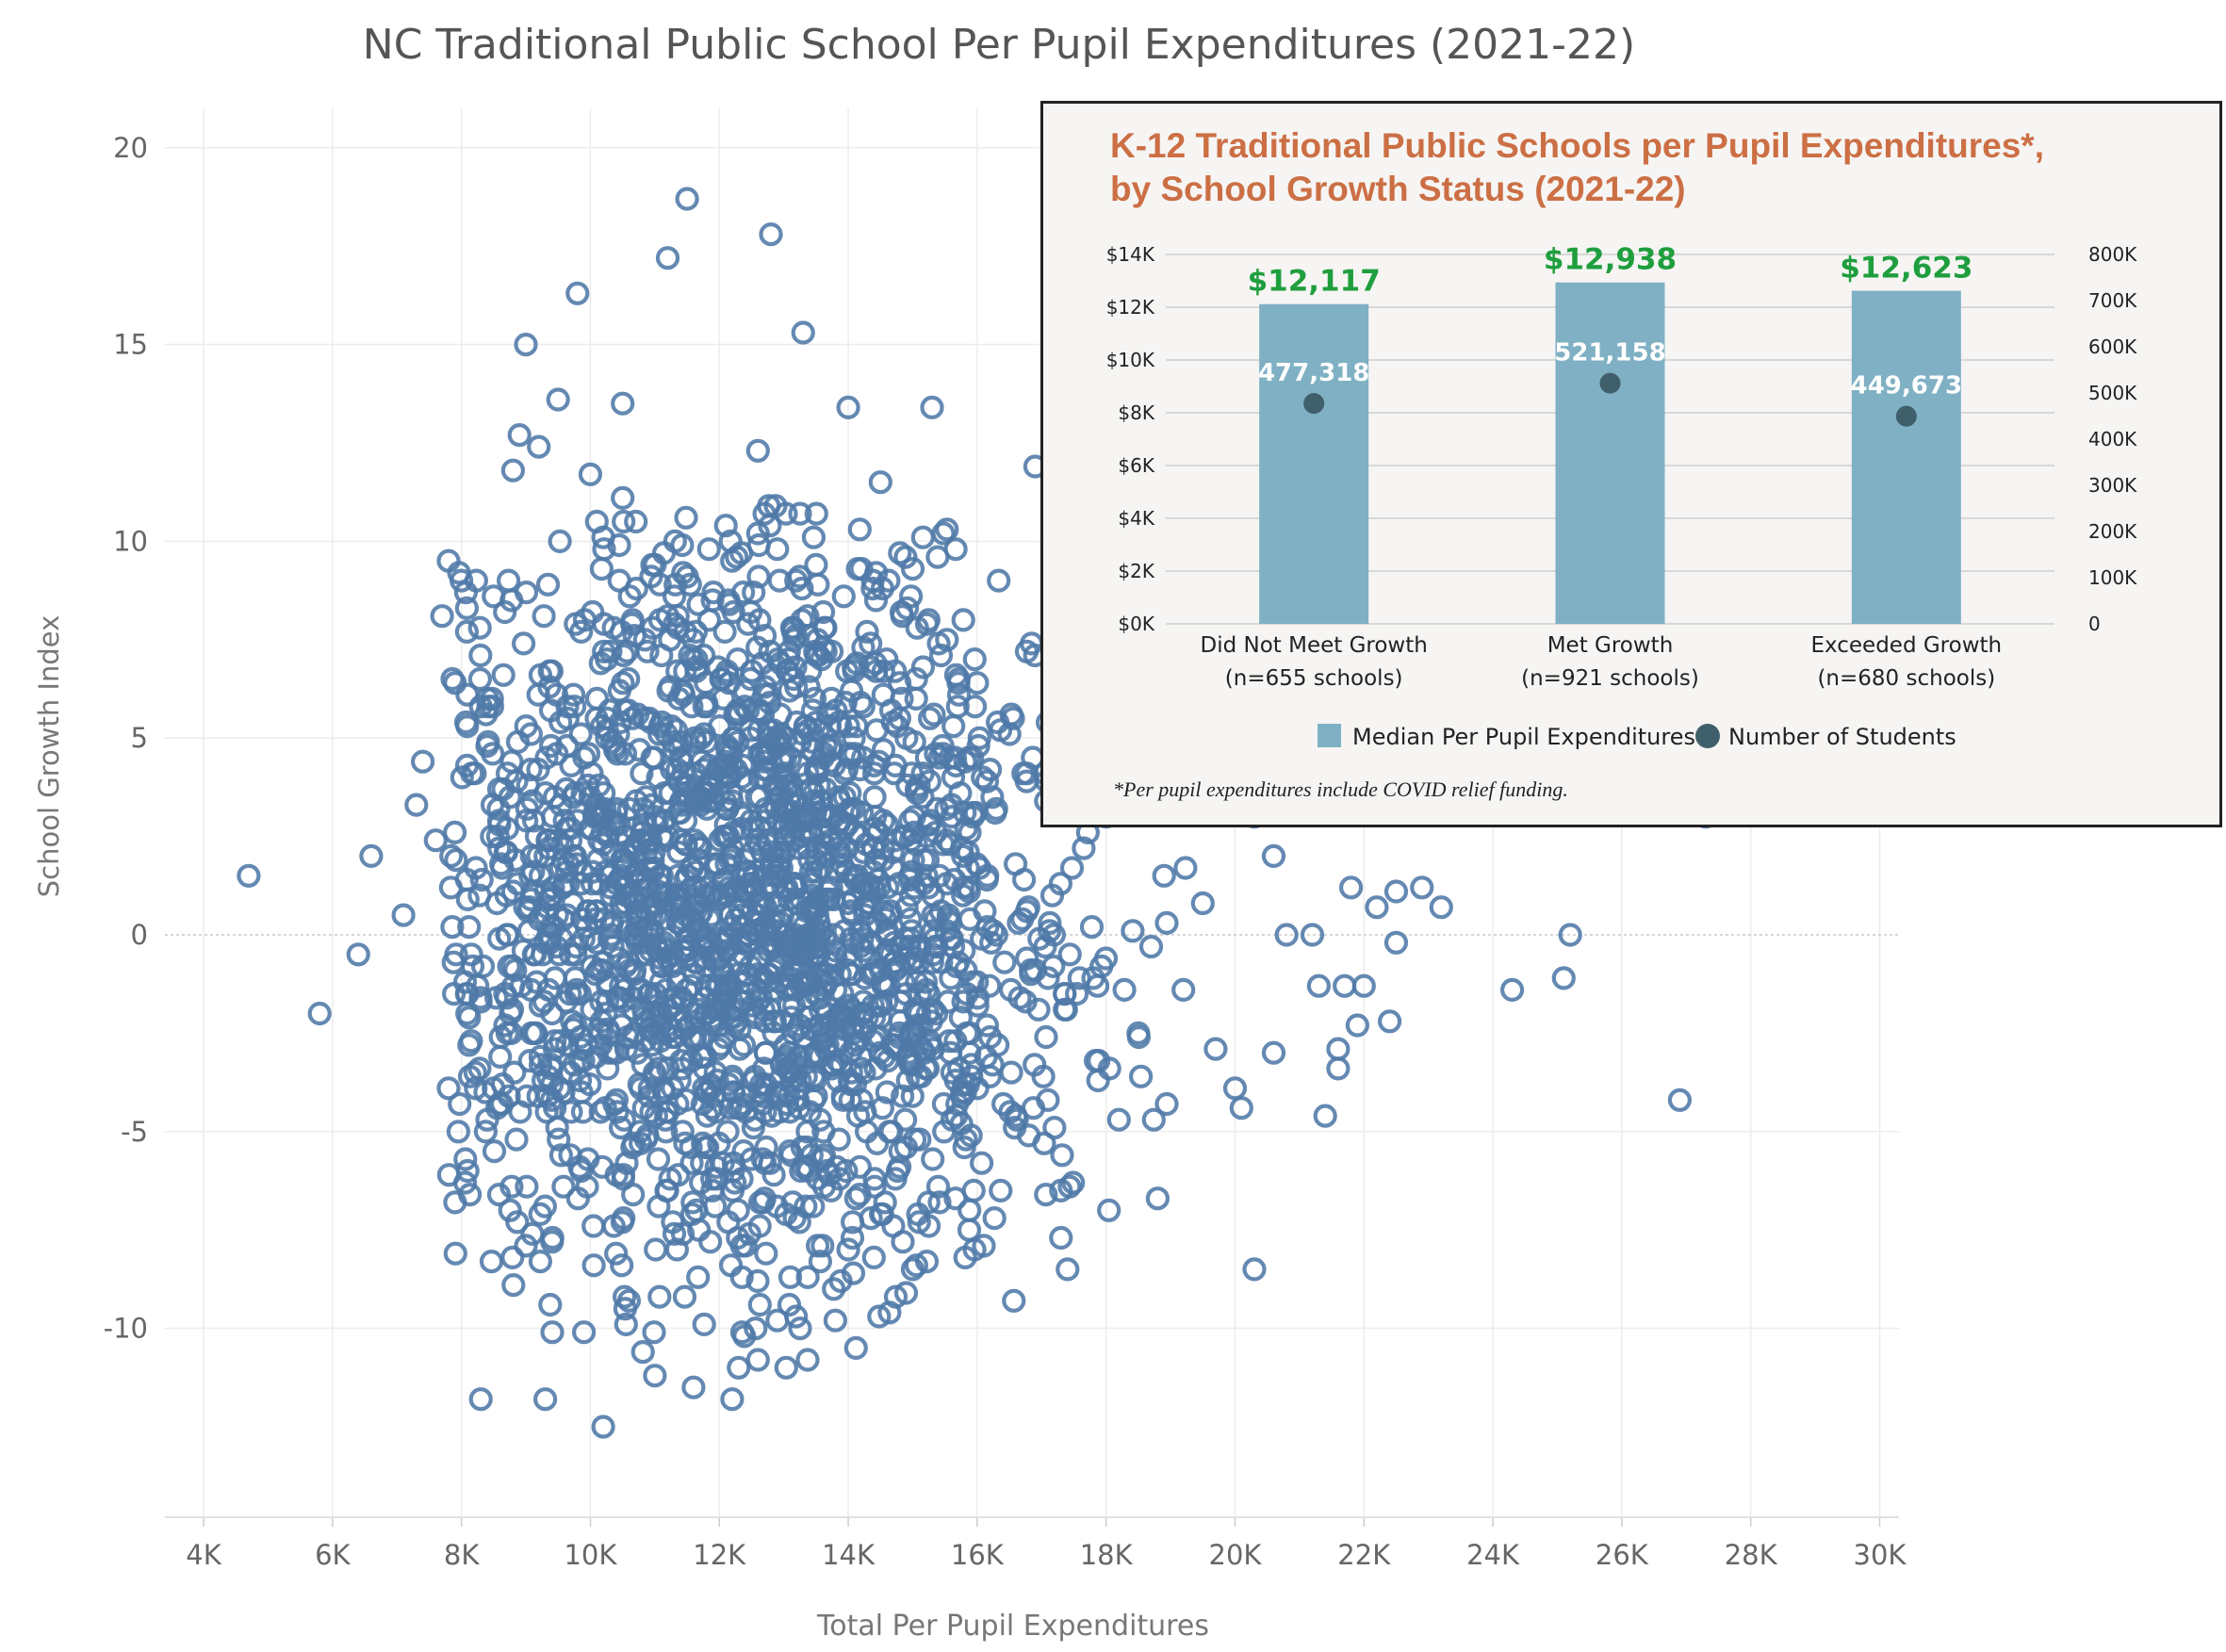 The height and width of the screenshot is (1652, 2226). What do you see at coordinates (1751, 1555) in the screenshot?
I see `x-tick-label: 28K` at bounding box center [1751, 1555].